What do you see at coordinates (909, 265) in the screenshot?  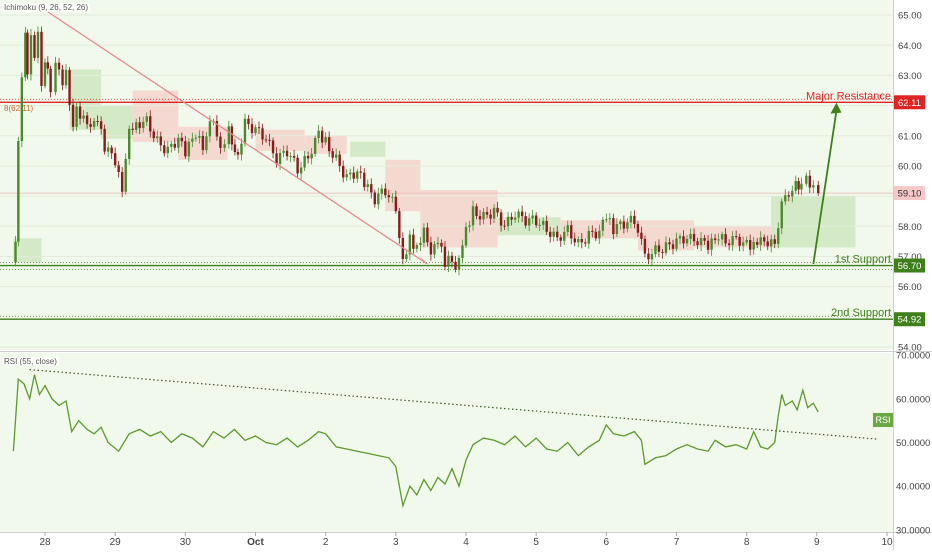 I see `level-price-badge` at bounding box center [909, 265].